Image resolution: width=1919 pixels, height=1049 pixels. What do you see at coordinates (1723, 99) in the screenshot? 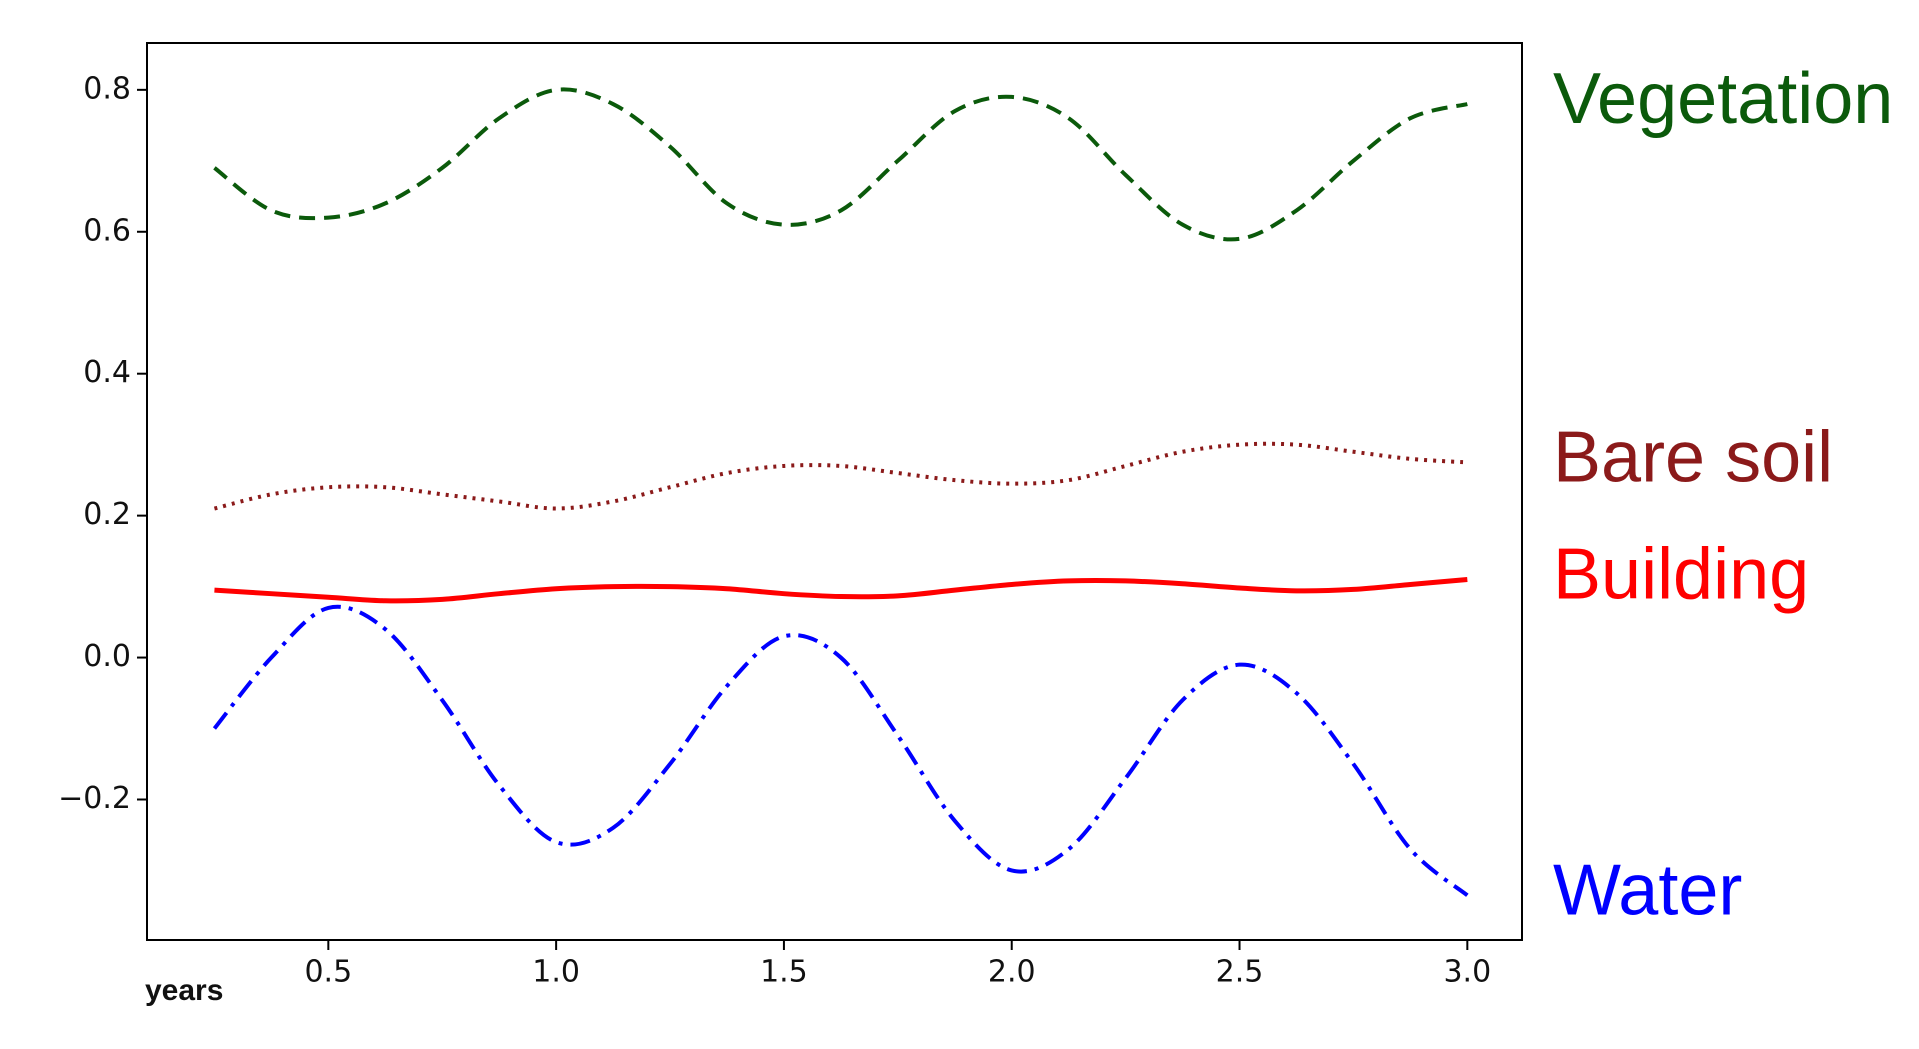
I see `series-label: Vegetation` at bounding box center [1723, 99].